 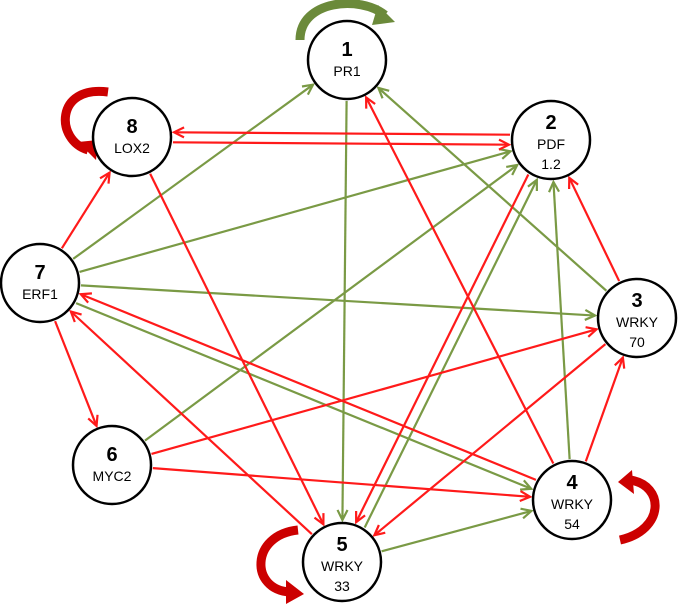 I want to click on node-5: 5 WRKY 33, so click(x=342, y=562).